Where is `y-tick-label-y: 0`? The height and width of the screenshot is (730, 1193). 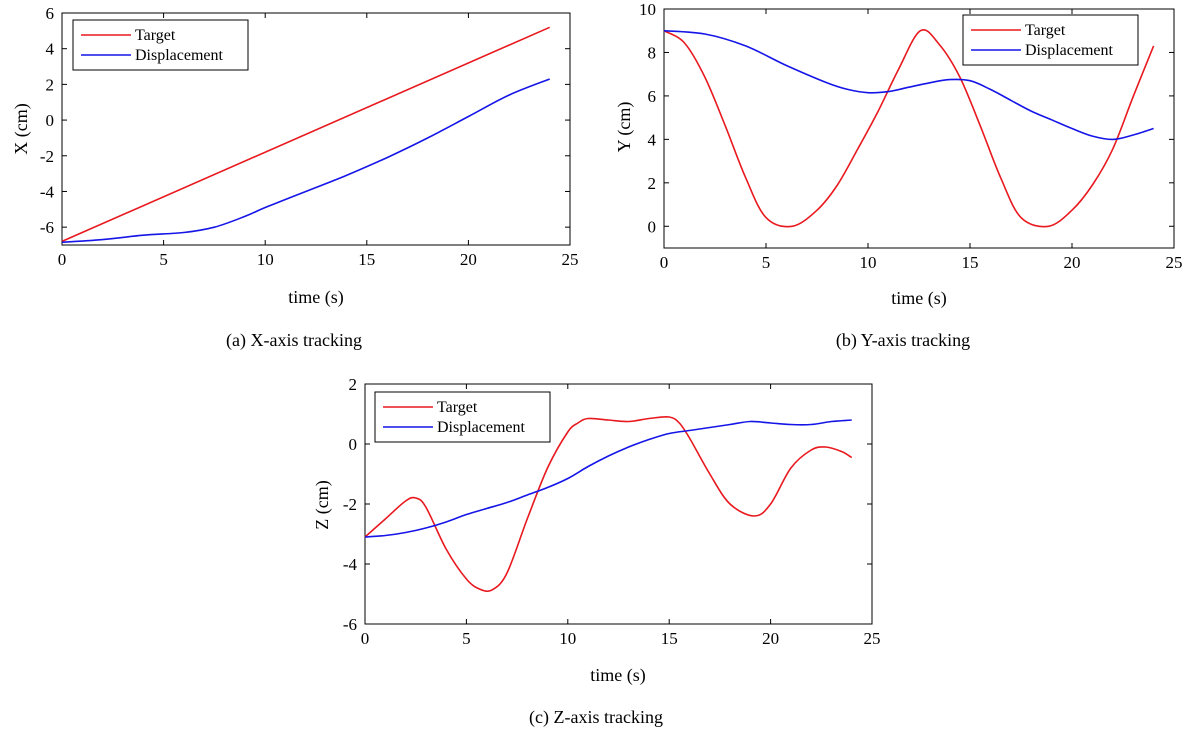
y-tick-label-y: 0 is located at coordinates (652, 226).